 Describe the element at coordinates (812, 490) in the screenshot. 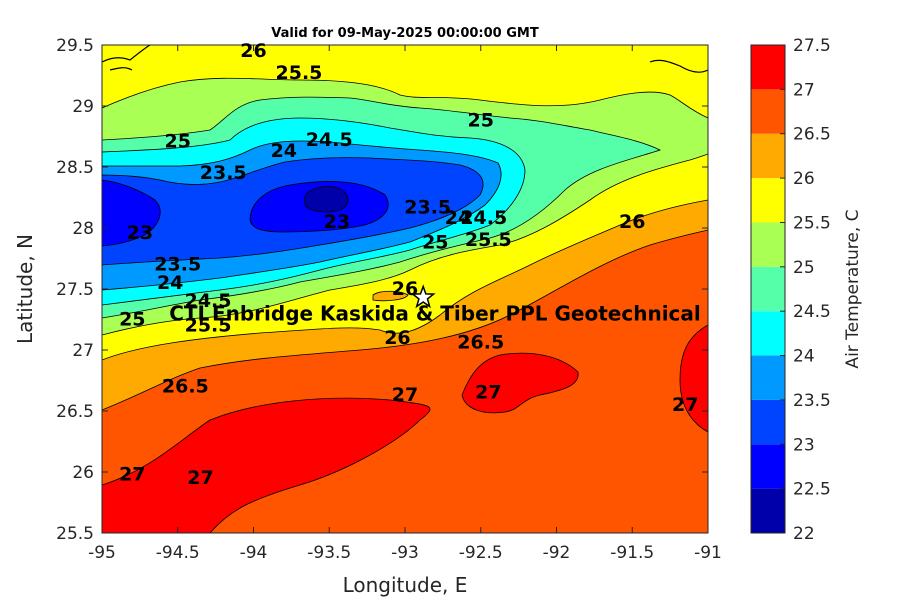

I see `colorbar-tick-label: 22.5` at that location.